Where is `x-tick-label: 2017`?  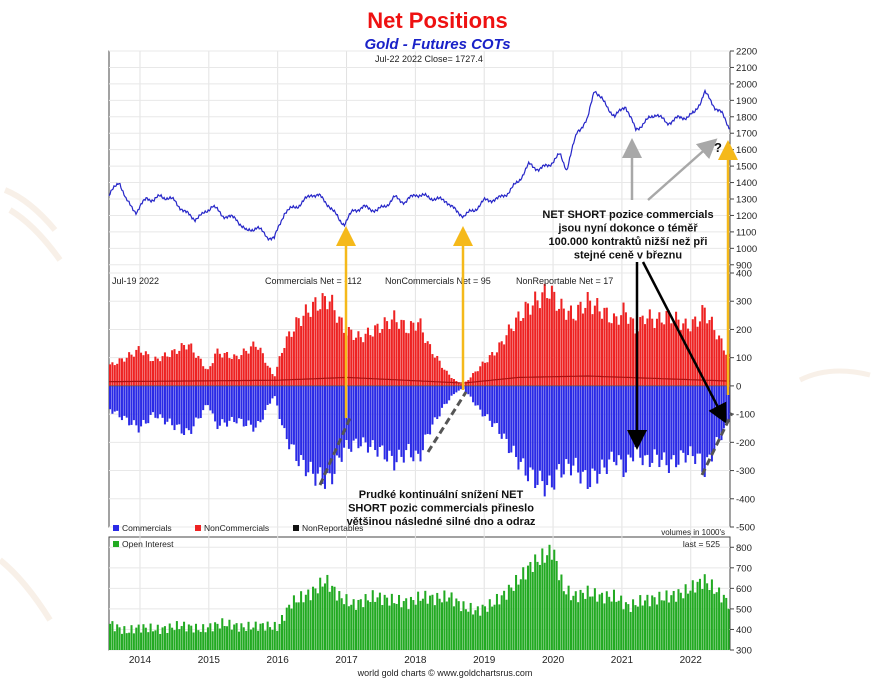 x-tick-label: 2017 is located at coordinates (346, 660).